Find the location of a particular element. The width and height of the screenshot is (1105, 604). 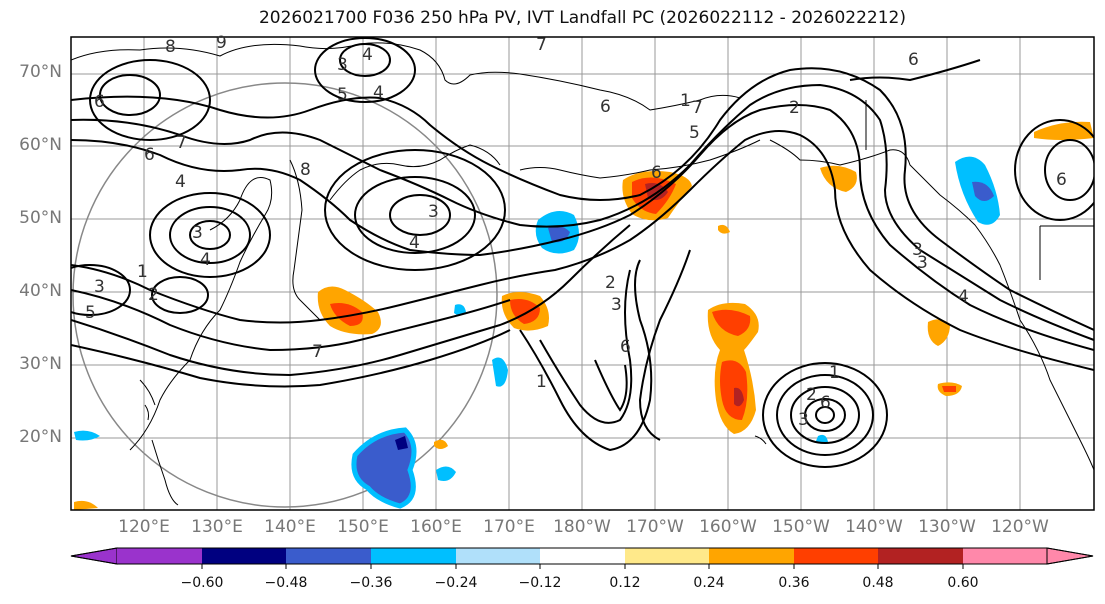

colorbar is located at coordinates (582, 558).